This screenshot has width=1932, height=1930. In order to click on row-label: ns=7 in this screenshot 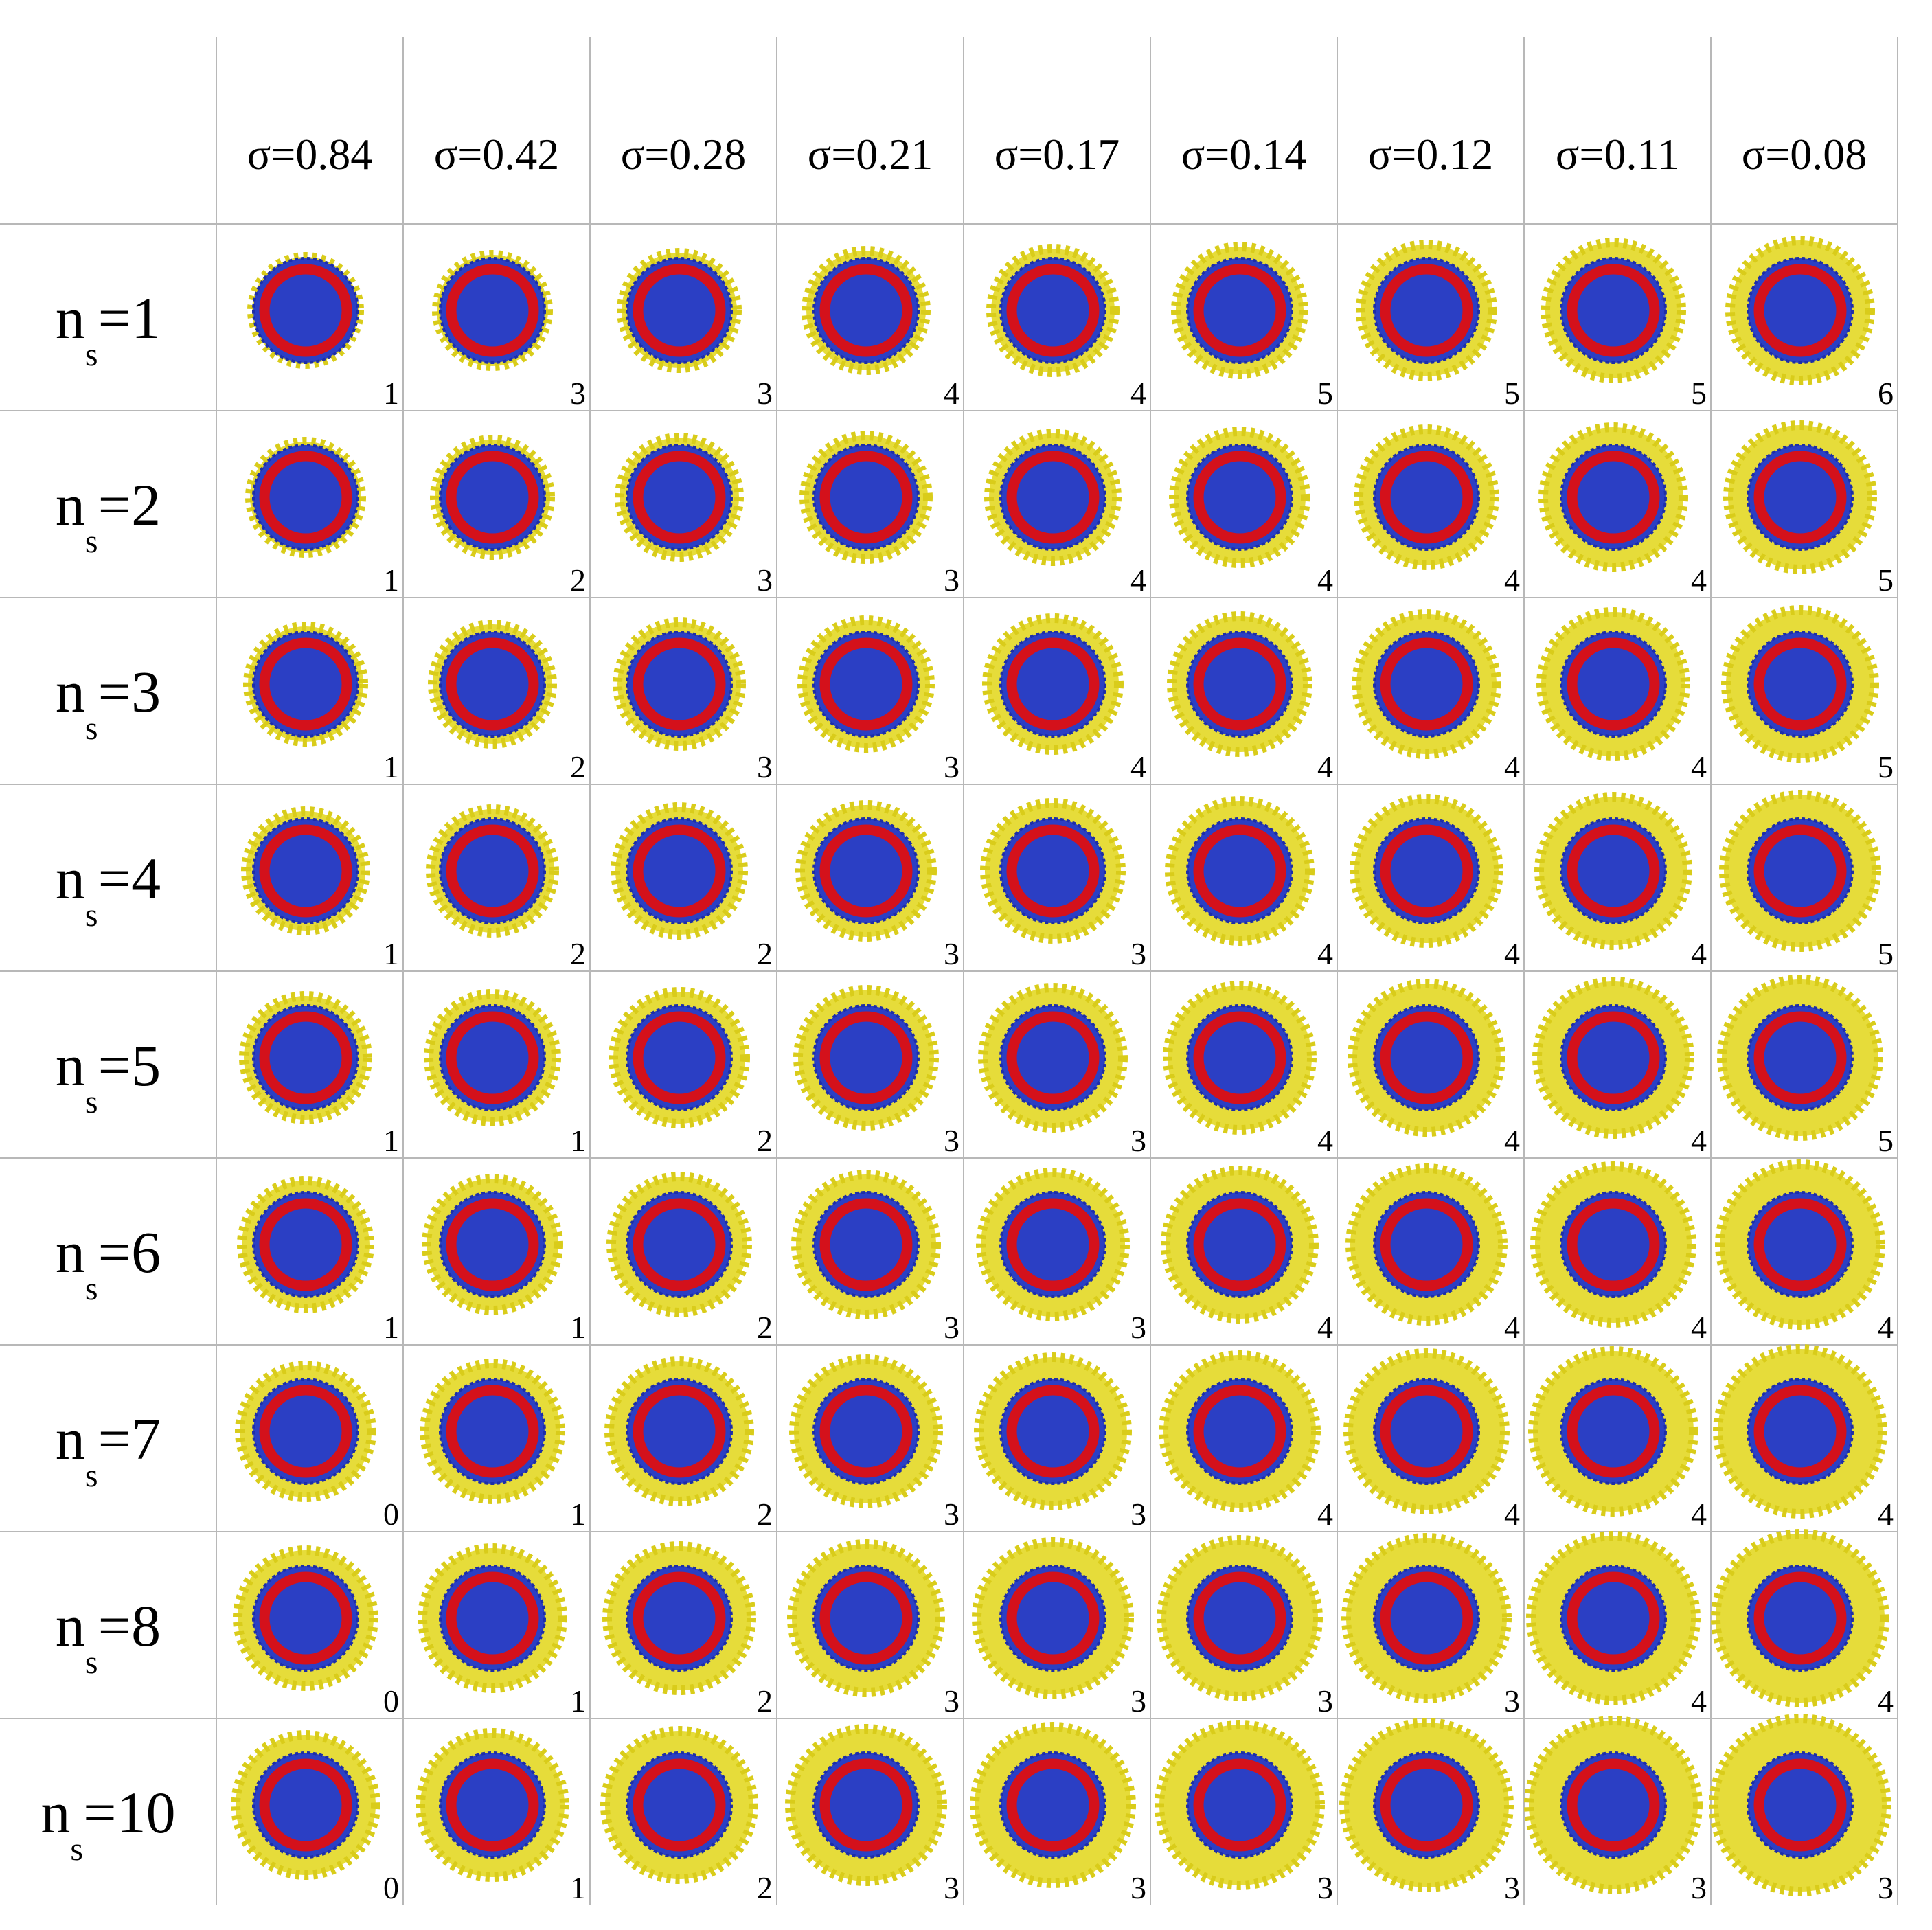, I will do `click(108, 1450)`.